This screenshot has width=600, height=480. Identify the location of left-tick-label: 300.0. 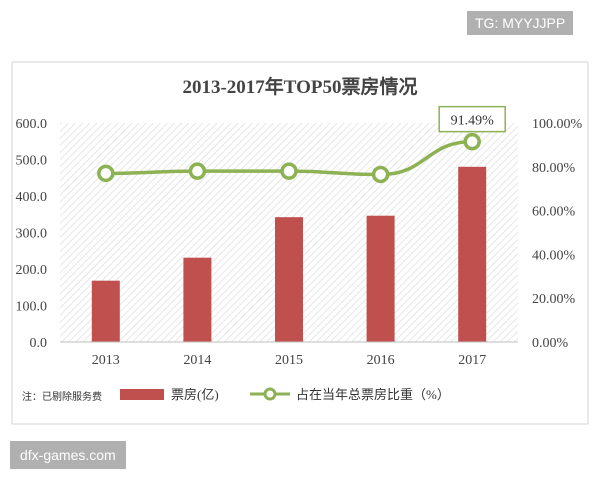
(32, 234).